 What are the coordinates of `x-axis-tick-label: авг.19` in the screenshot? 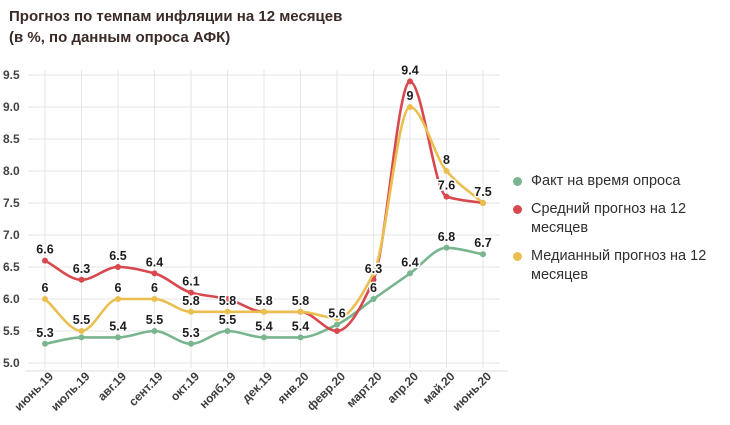 It's located at (112, 386).